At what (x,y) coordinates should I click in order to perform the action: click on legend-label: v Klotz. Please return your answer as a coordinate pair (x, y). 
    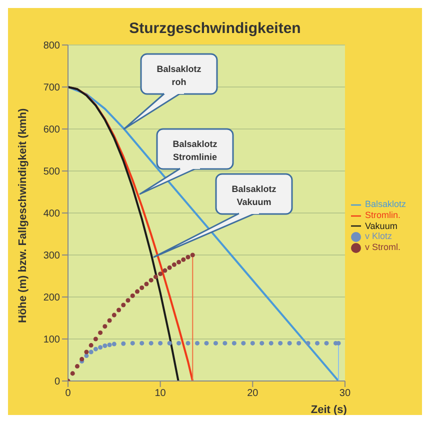
    Looking at the image, I should click on (378, 236).